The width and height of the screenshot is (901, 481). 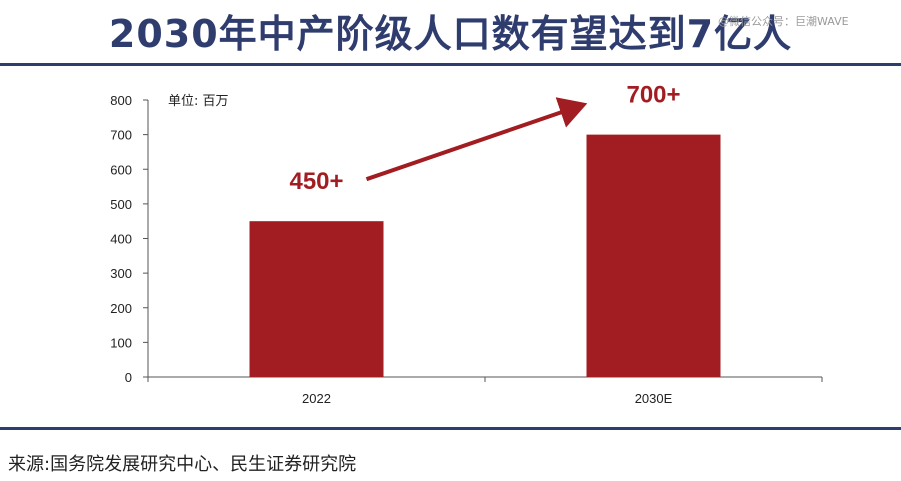 What do you see at coordinates (121, 135) in the screenshot?
I see `y-tick-label: 700` at bounding box center [121, 135].